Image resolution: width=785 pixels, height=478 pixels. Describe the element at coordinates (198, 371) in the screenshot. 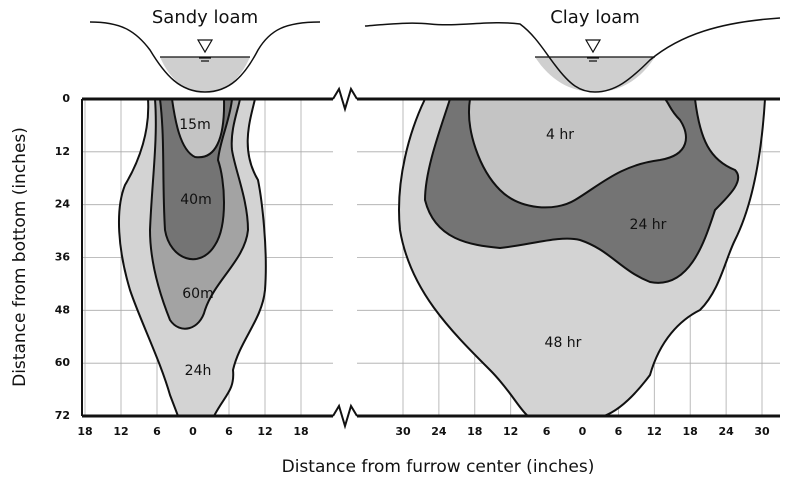

I see `zone-label: 24h` at that location.